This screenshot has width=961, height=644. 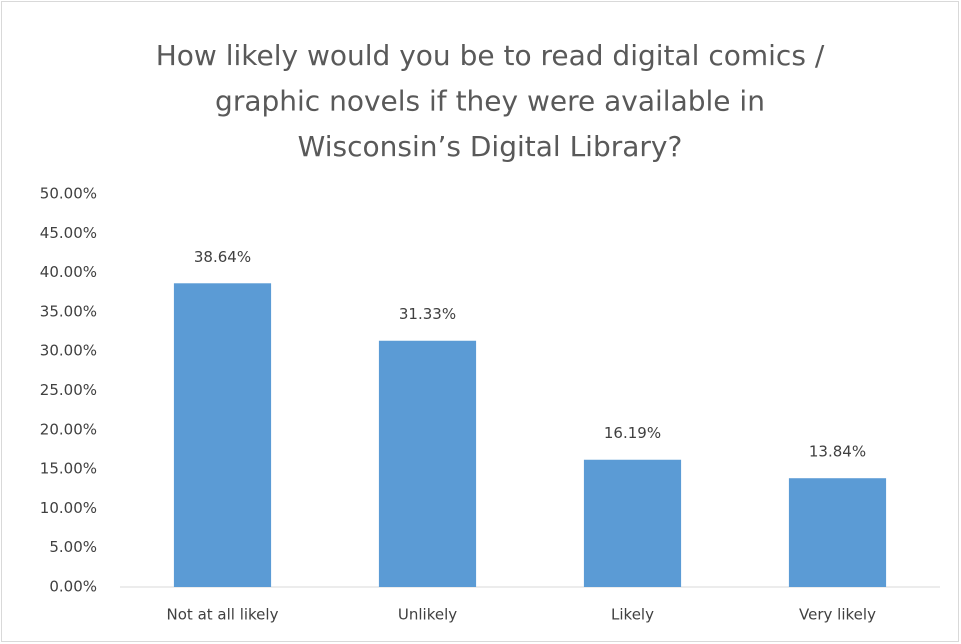 What do you see at coordinates (73, 587) in the screenshot?
I see `y-tick-label: 0.00%` at bounding box center [73, 587].